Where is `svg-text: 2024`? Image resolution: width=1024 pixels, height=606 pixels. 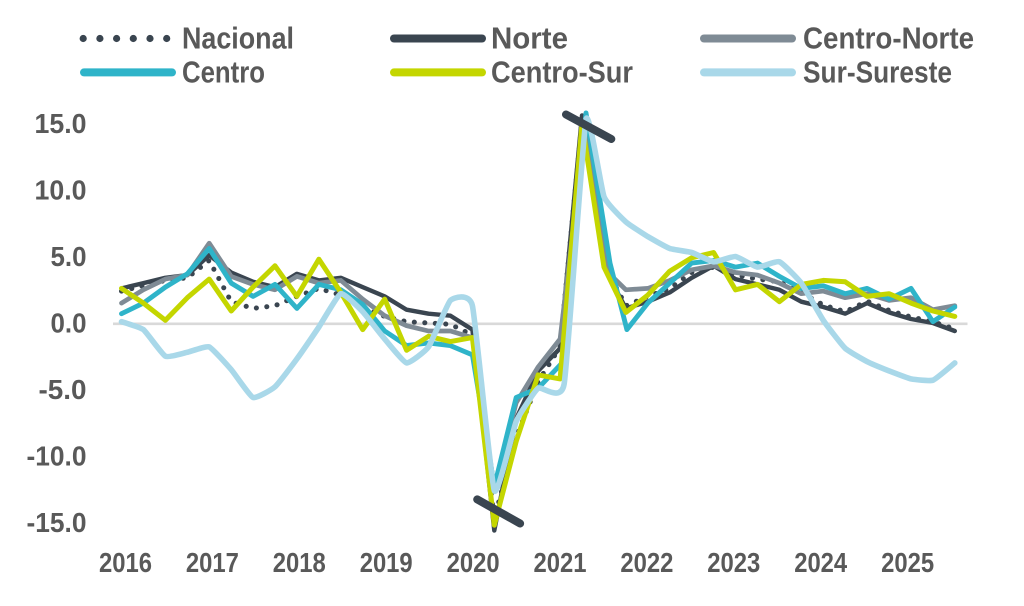
svg-text: 2024 is located at coordinates (820, 562).